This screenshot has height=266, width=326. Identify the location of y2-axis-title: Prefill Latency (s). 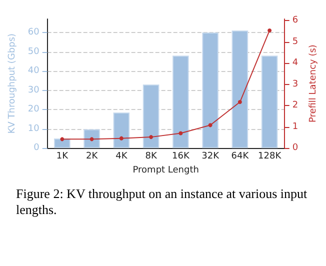
(313, 83).